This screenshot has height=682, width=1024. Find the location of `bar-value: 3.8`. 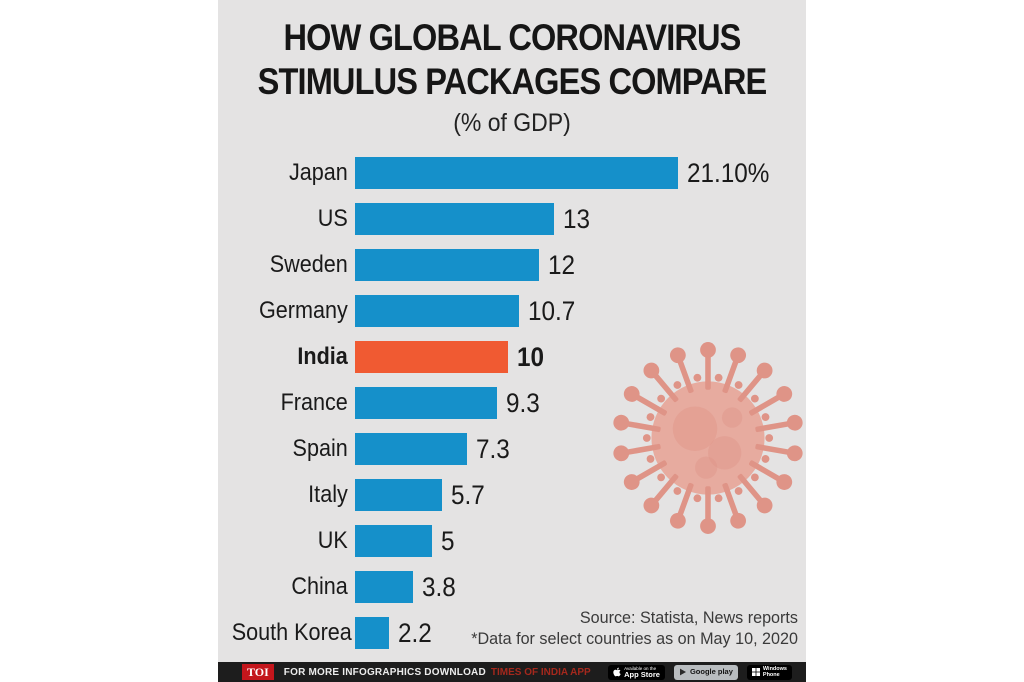

bar-value: 3.8 is located at coordinates (439, 586).